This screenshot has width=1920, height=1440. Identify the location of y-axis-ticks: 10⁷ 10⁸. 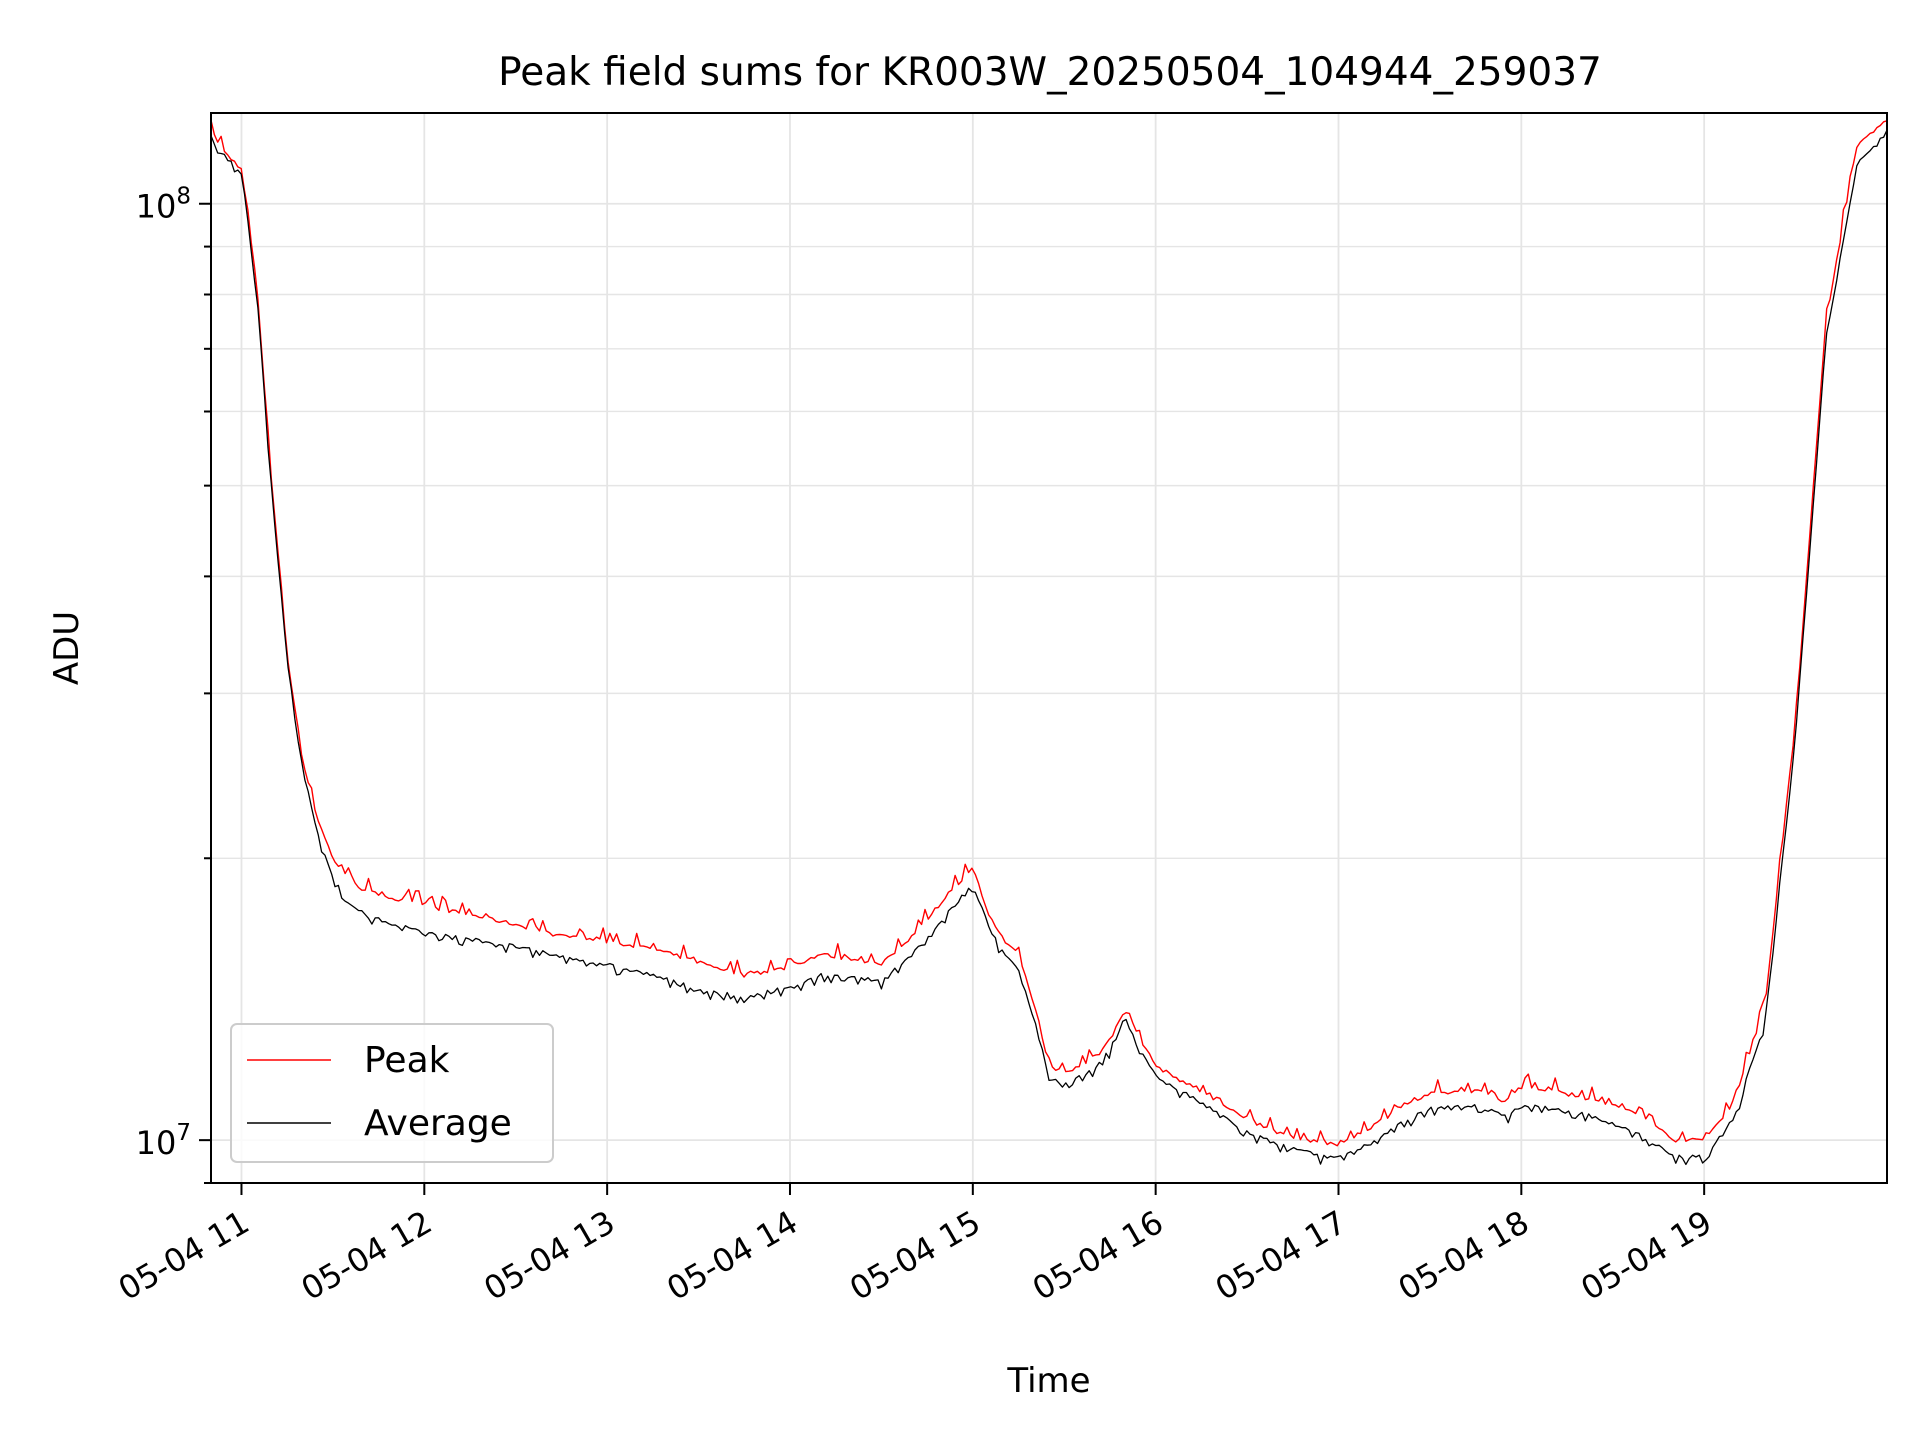
(173, 684).